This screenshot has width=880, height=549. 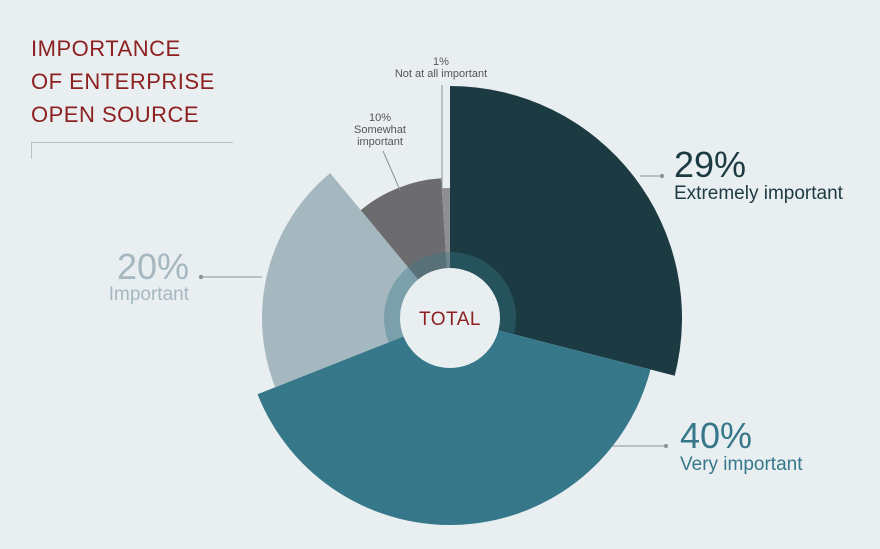 What do you see at coordinates (380, 142) in the screenshot?
I see `slice-label-somewhat-line2: important` at bounding box center [380, 142].